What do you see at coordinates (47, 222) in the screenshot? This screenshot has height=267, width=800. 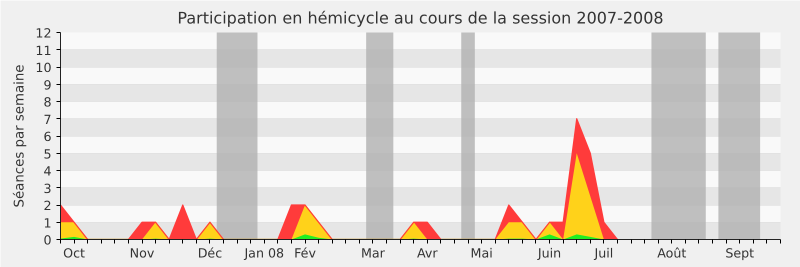 I see `y-tick-label: 1` at bounding box center [47, 222].